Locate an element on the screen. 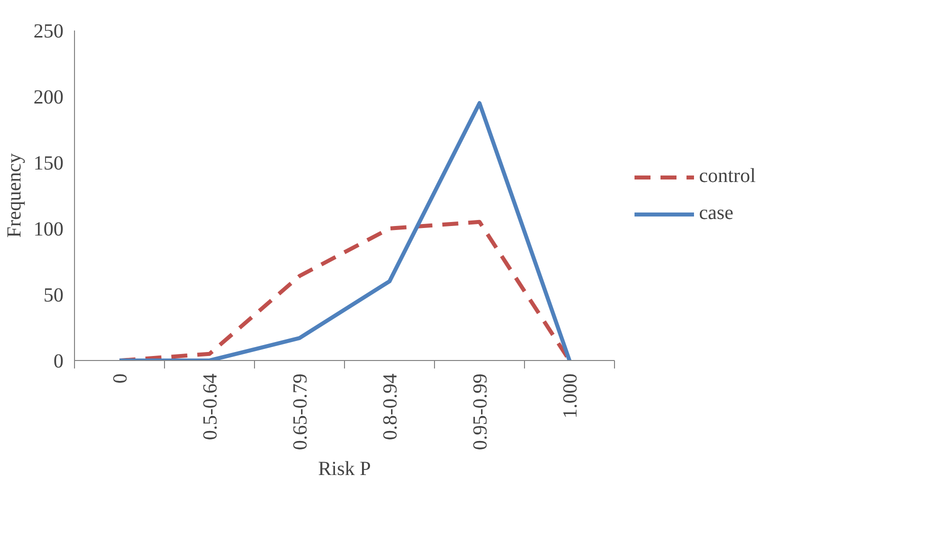 This screenshot has height=560, width=940. y-tick-label: 200 is located at coordinates (49, 97).